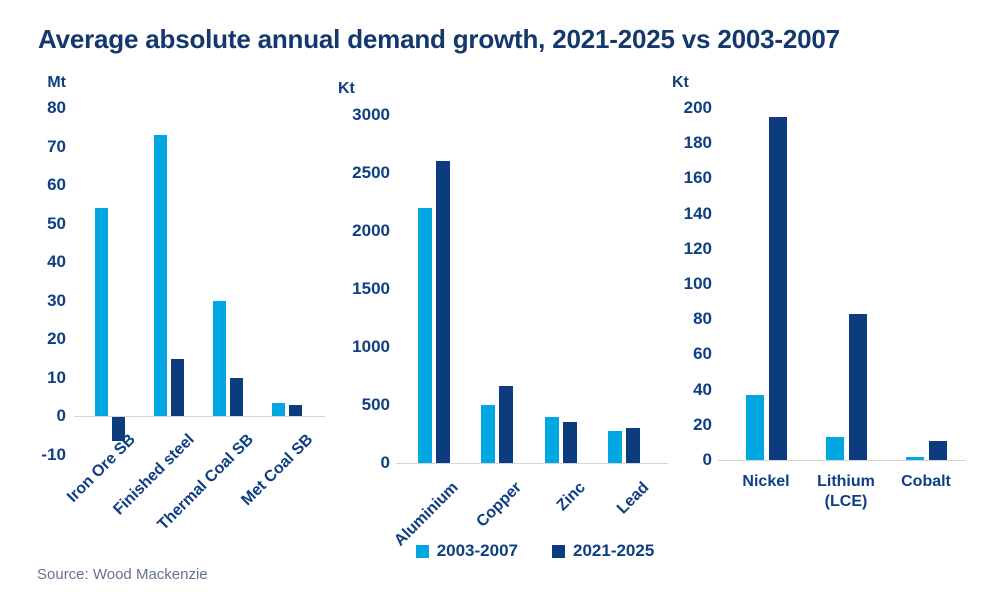 Image resolution: width=1000 pixels, height=600 pixels. Describe the element at coordinates (846, 491) in the screenshot. I see `x-axis-label: Lithium (LCE)` at that location.